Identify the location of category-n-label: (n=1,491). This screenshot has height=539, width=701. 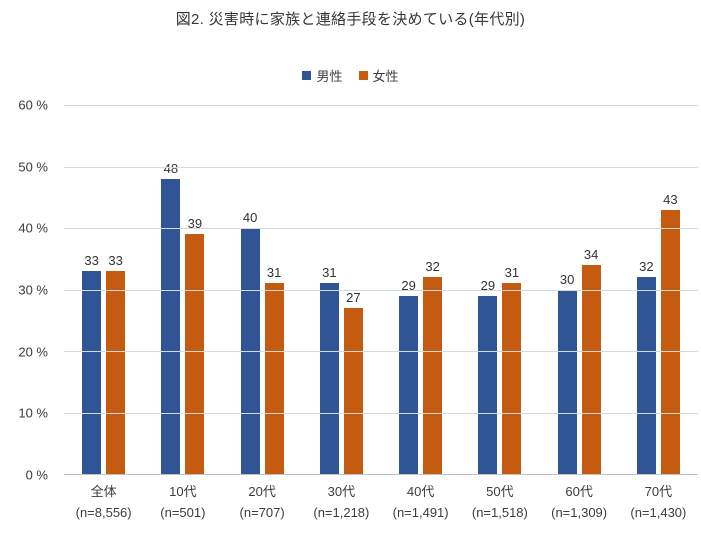
(420, 512).